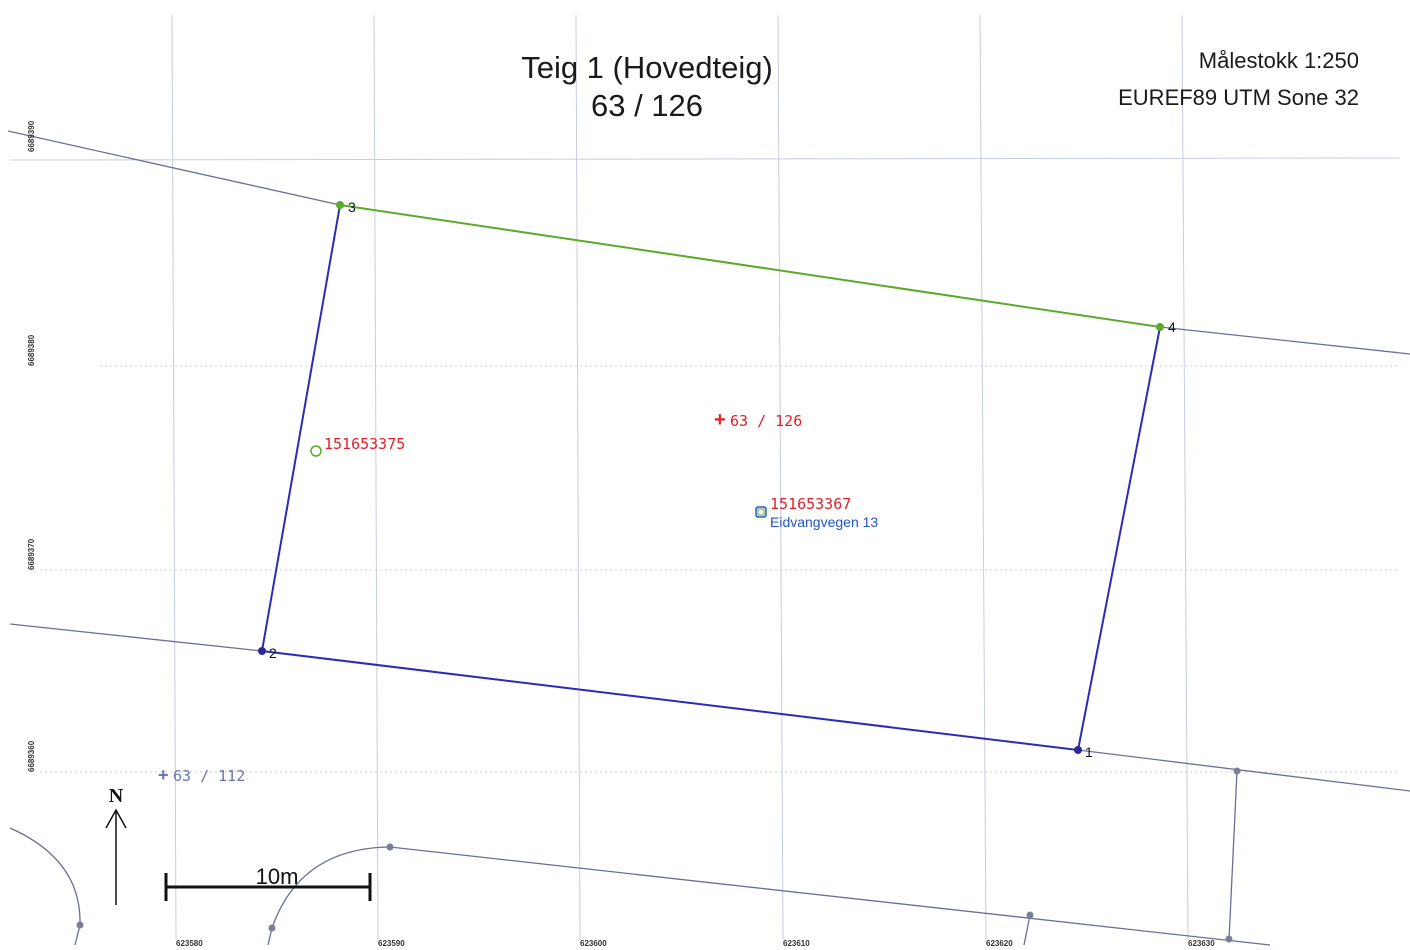 This screenshot has height=950, width=1410. I want to click on road-edge-line, so click(830, 896).